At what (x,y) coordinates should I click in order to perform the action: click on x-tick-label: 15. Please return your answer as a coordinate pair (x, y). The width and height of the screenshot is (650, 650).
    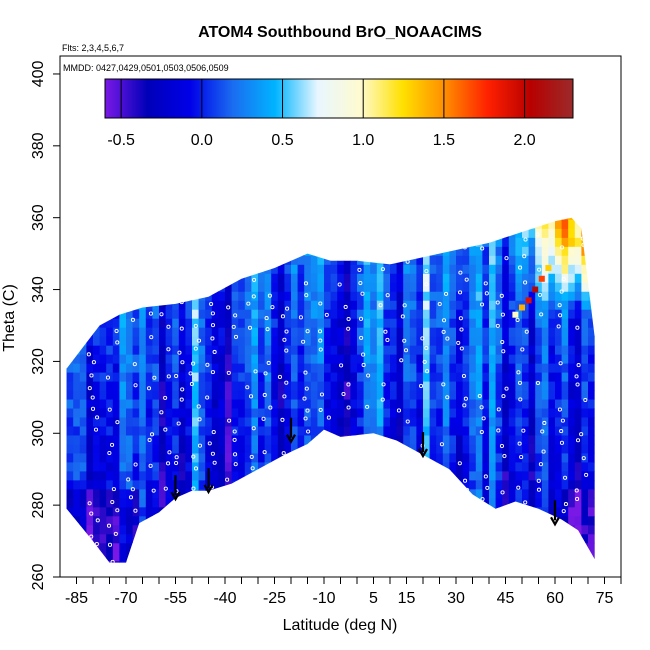
    Looking at the image, I should click on (407, 598).